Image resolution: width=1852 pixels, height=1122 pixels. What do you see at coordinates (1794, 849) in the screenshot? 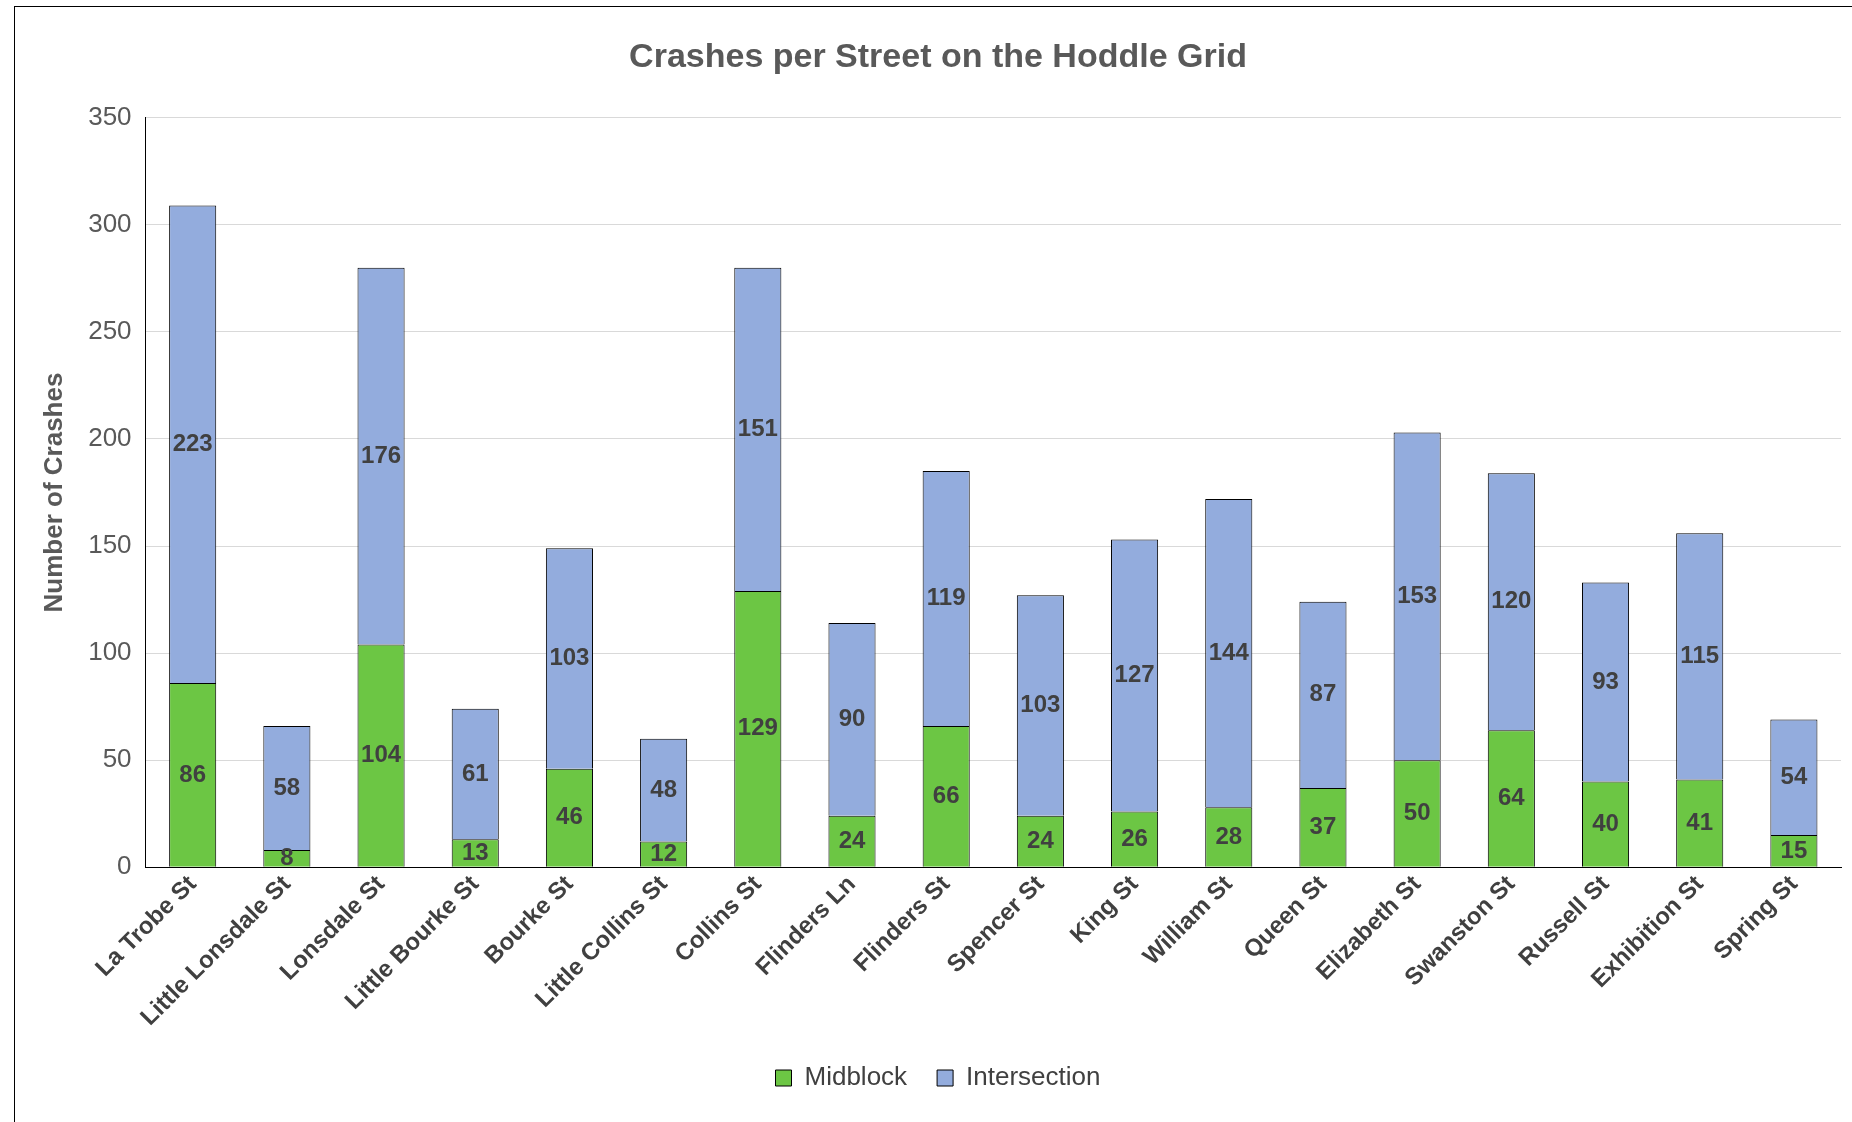
I see `data-label: 15` at bounding box center [1794, 849].